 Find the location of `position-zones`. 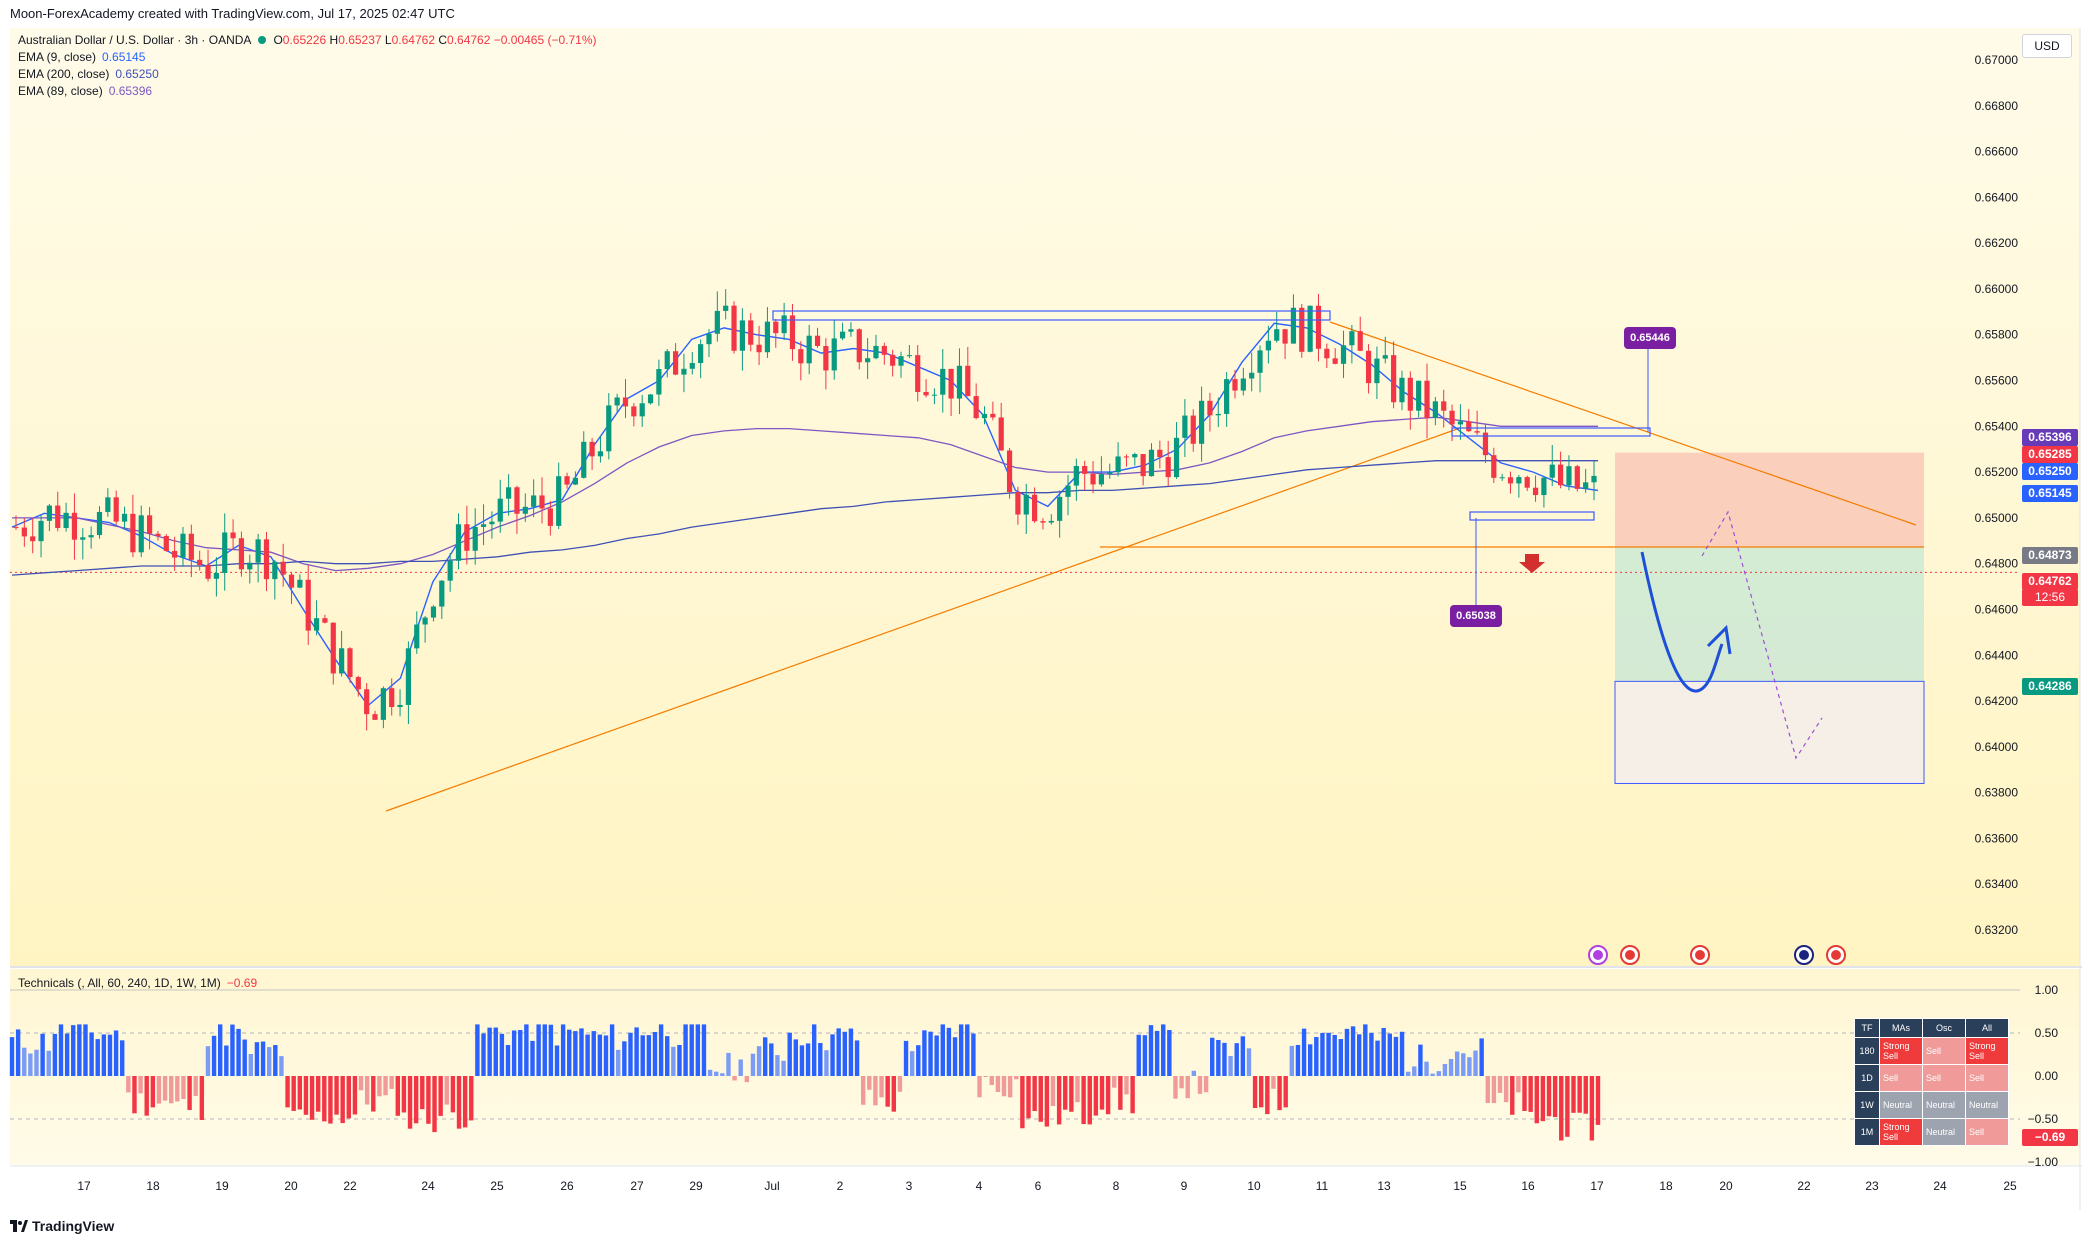

position-zones is located at coordinates (1769, 618).